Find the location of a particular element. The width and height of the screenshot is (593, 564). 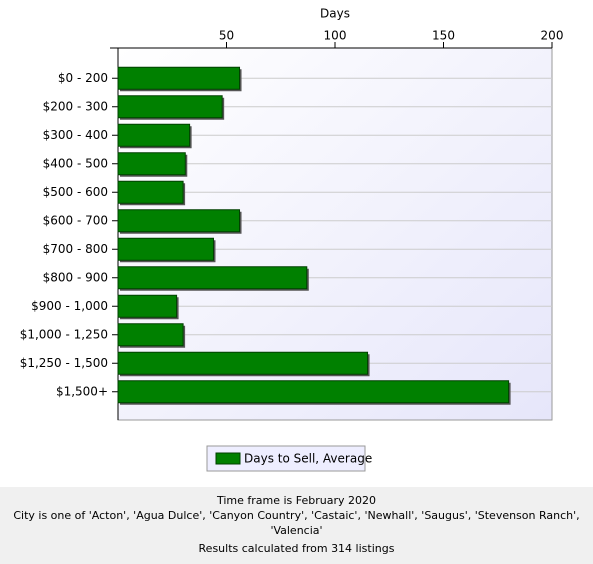

y-tick-label: $500 - 600 is located at coordinates (75, 192).